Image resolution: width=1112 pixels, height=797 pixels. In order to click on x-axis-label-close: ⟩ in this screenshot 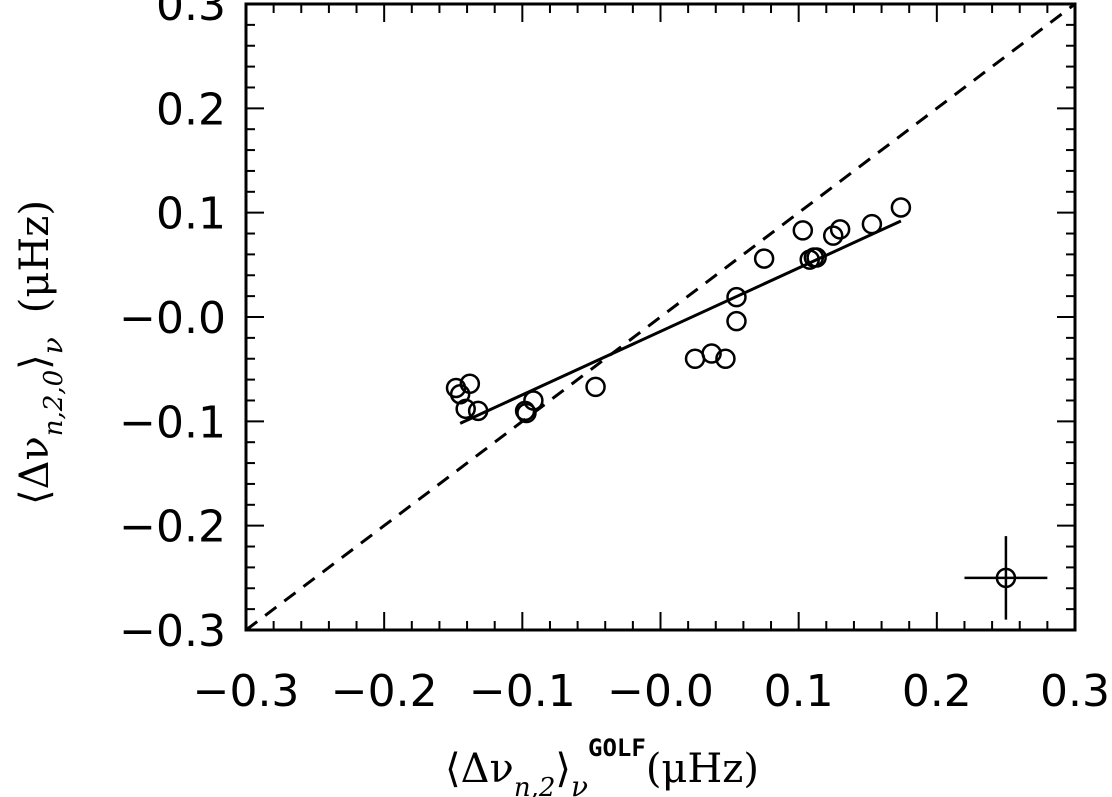, I will do `click(563, 769)`.